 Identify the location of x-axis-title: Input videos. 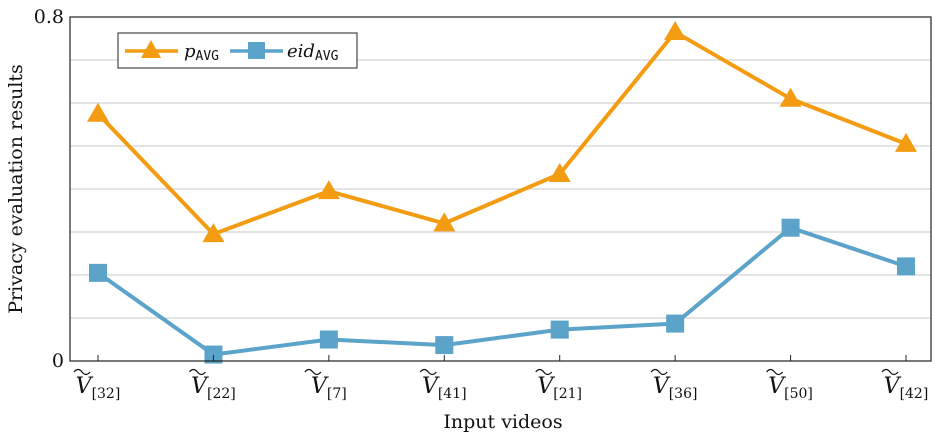
(502, 422).